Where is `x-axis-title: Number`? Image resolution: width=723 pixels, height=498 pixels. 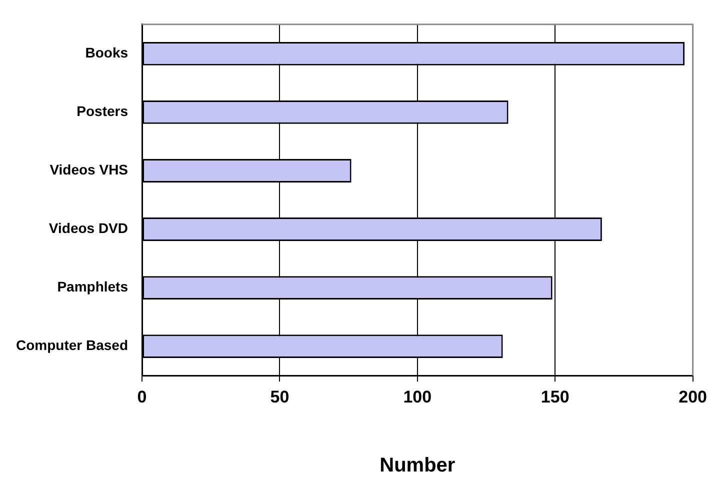 x-axis-title: Number is located at coordinates (418, 465).